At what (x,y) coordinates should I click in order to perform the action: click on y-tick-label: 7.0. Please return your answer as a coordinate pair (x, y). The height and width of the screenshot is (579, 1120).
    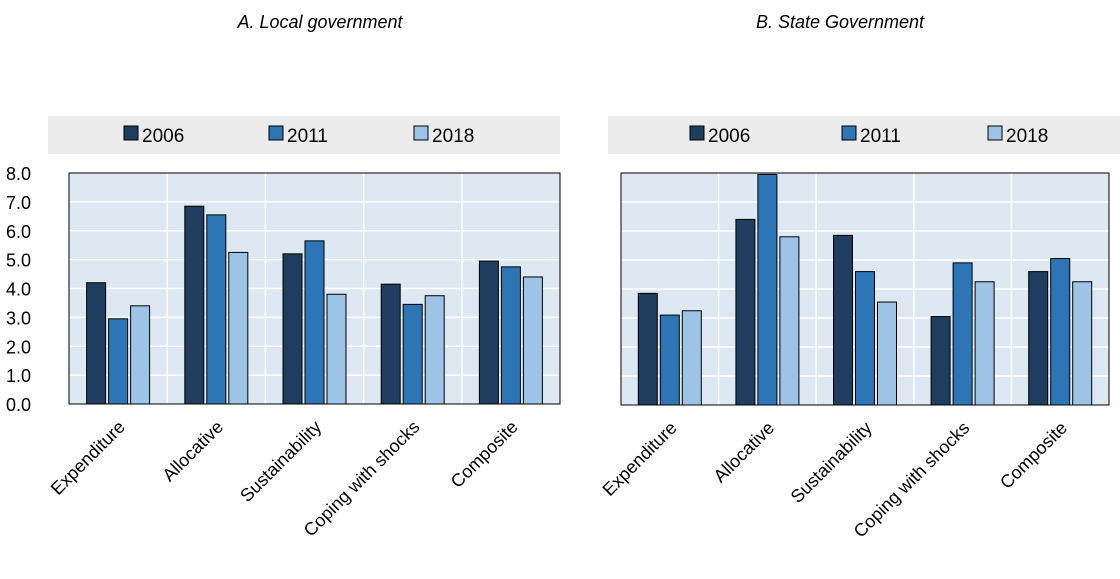
    Looking at the image, I should click on (18, 203).